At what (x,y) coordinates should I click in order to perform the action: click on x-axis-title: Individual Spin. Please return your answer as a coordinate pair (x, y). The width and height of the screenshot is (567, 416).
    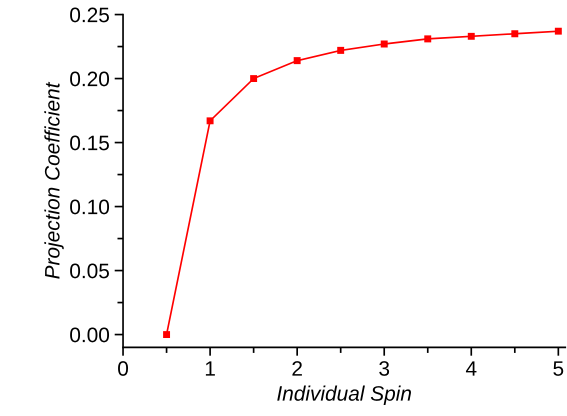
    Looking at the image, I should click on (344, 395).